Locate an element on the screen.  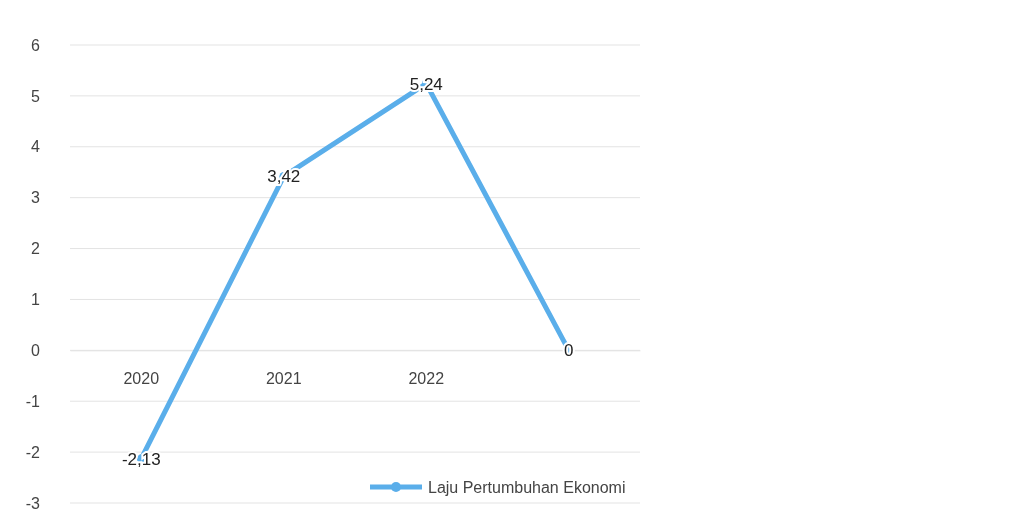
y-tick-label: 6 is located at coordinates (36, 45).